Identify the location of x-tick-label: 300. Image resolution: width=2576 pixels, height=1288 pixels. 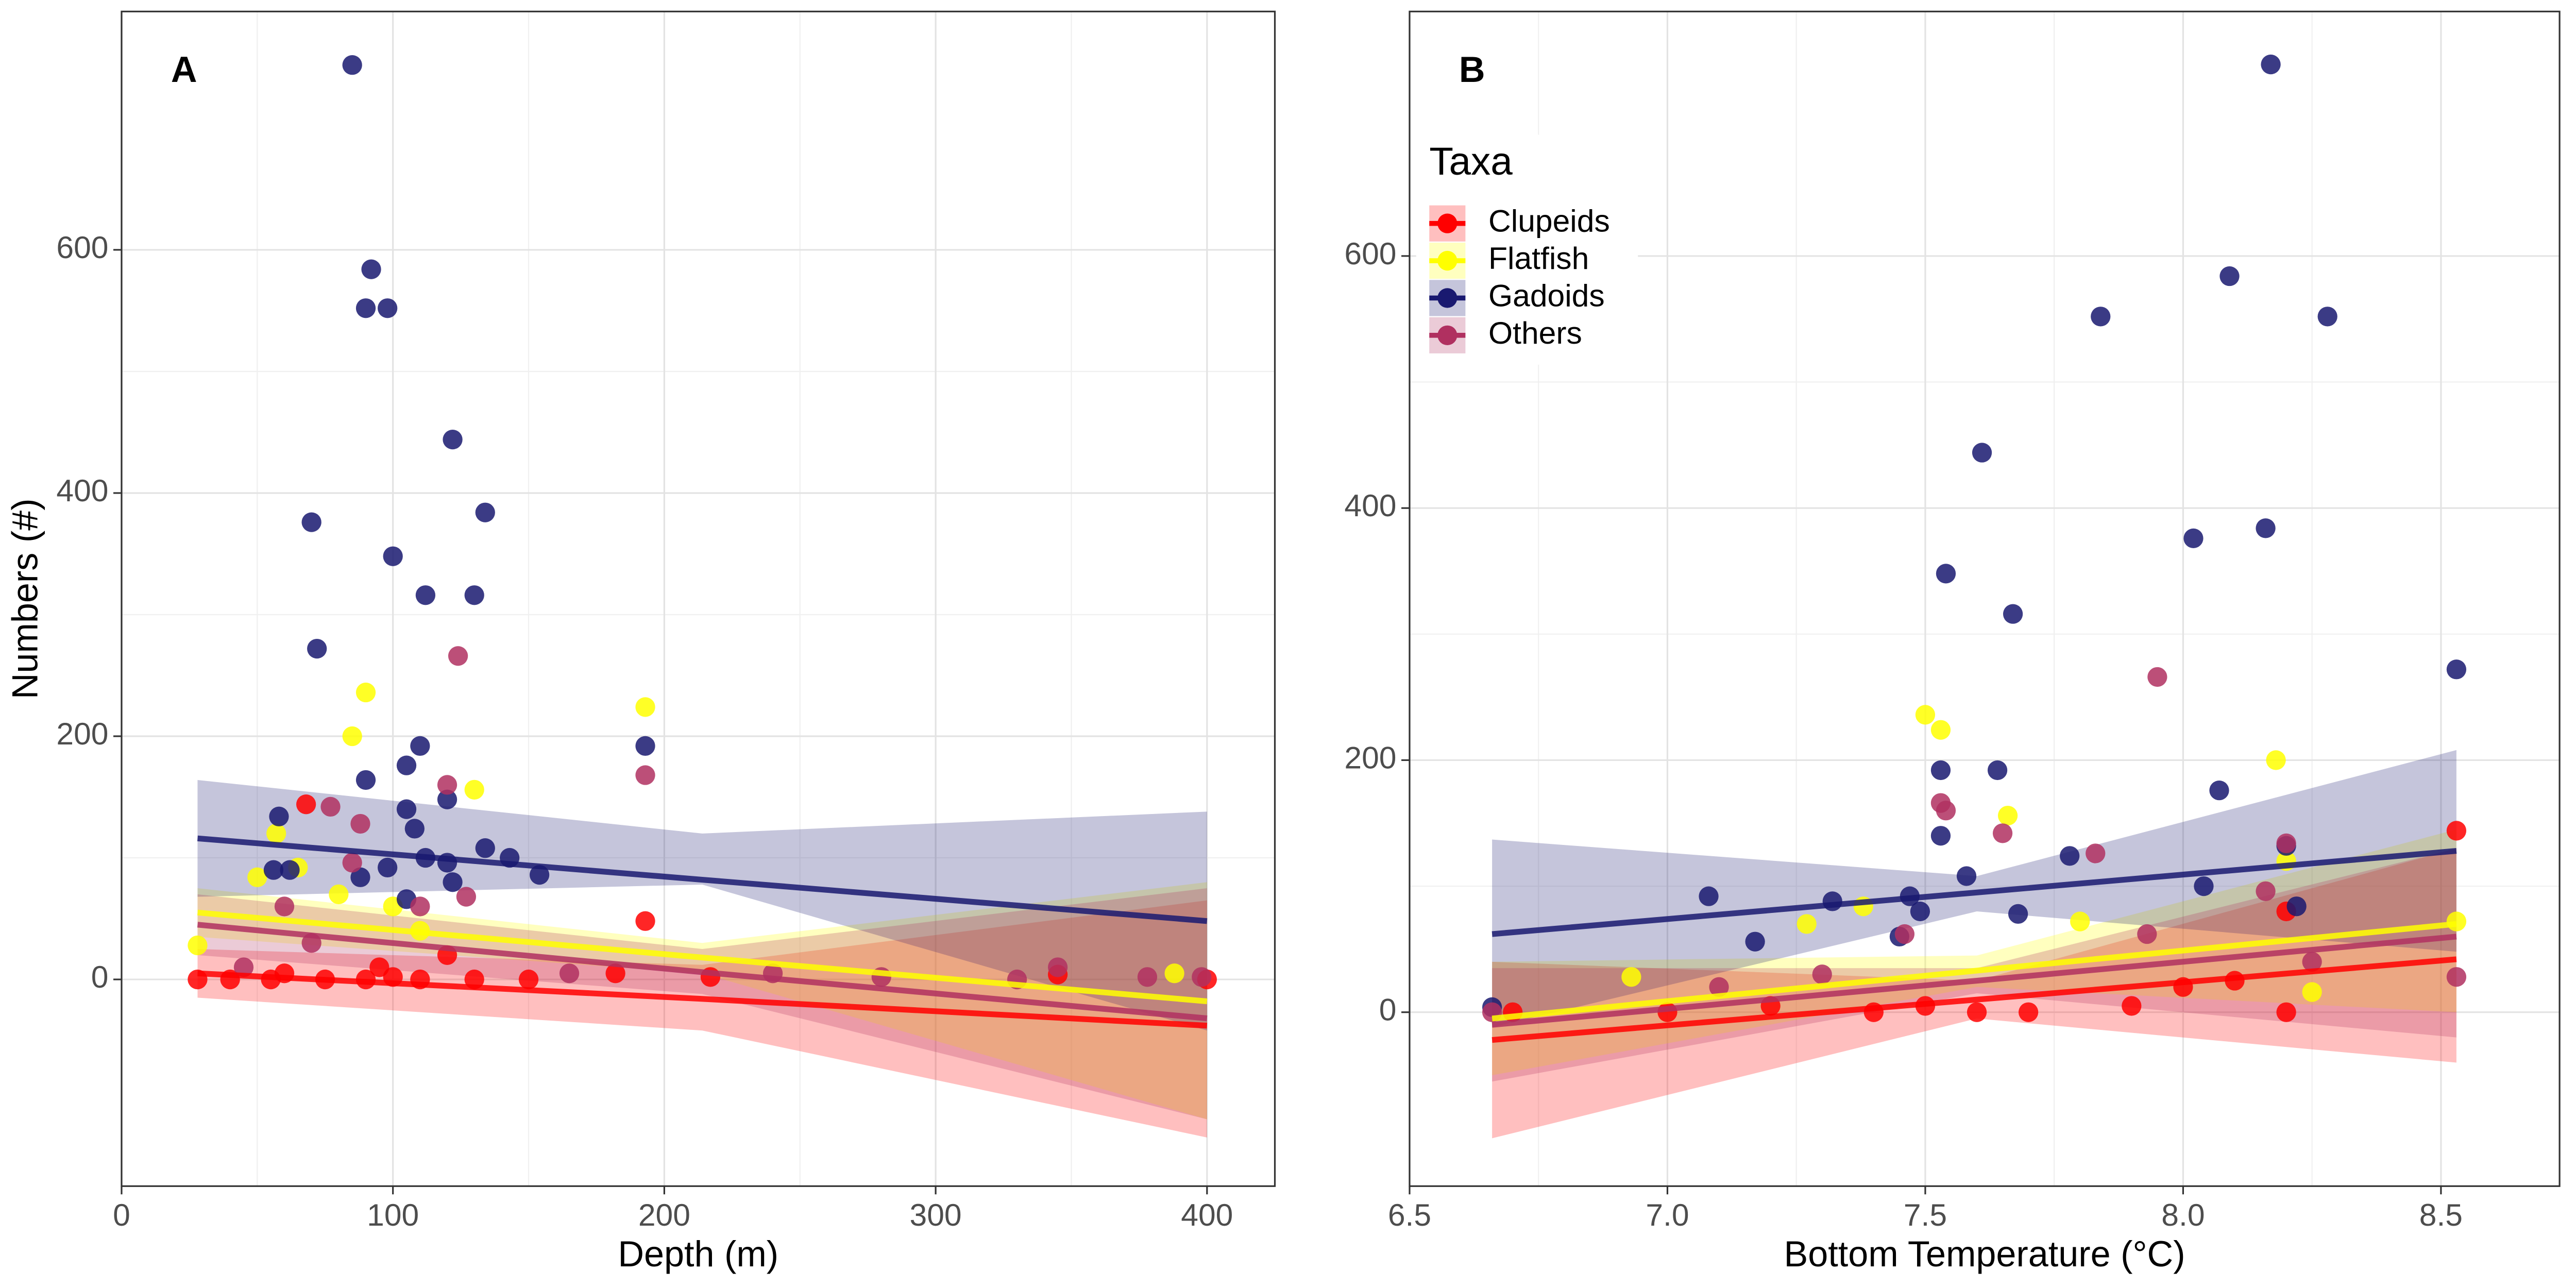
(936, 1214).